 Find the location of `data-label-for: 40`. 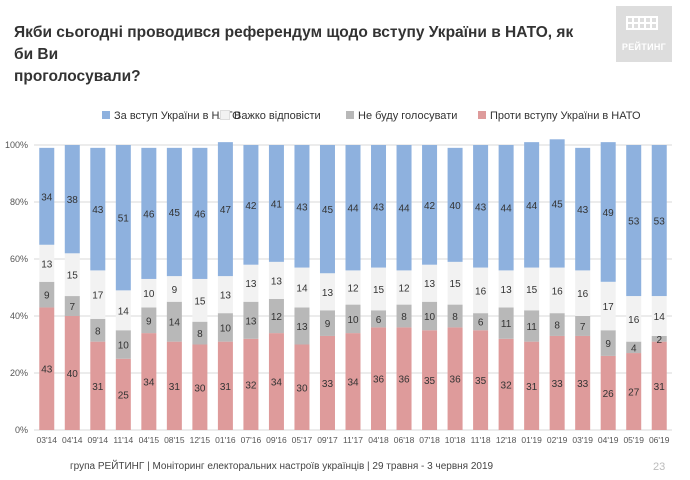

data-label-for: 40 is located at coordinates (456, 206).